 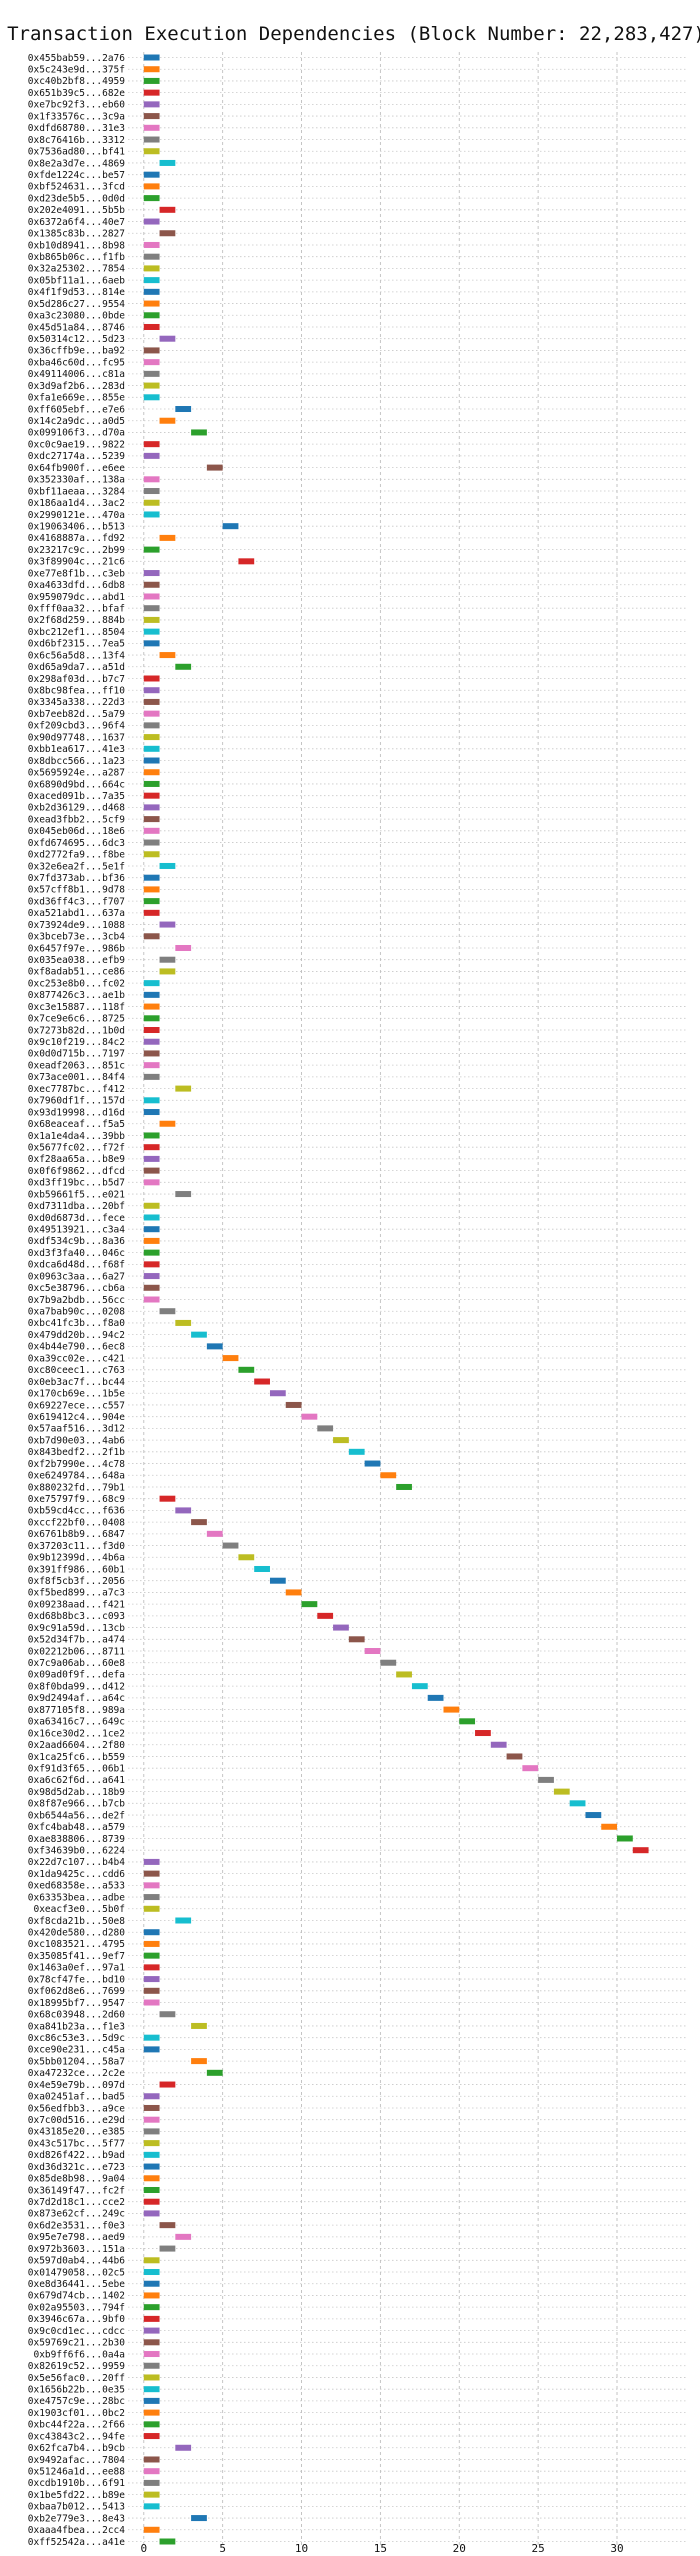 What do you see at coordinates (77, 1546) in the screenshot?
I see `transaction-label: 0x37203c11...f3d0` at bounding box center [77, 1546].